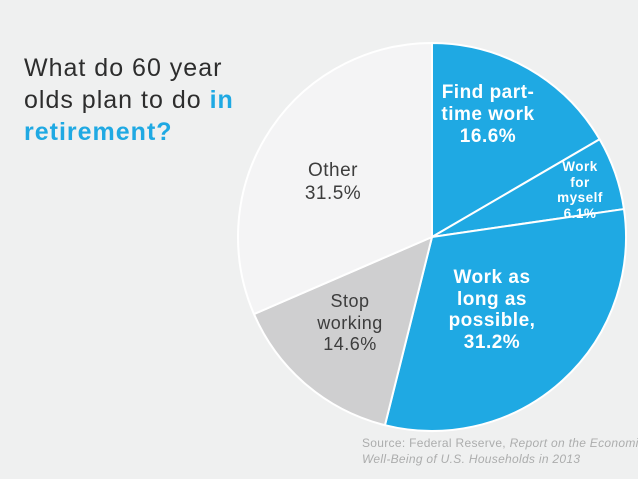 Image resolution: width=638 pixels, height=479 pixels. Describe the element at coordinates (342, 331) in the screenshot. I see `pie-slice-stop-working` at that location.